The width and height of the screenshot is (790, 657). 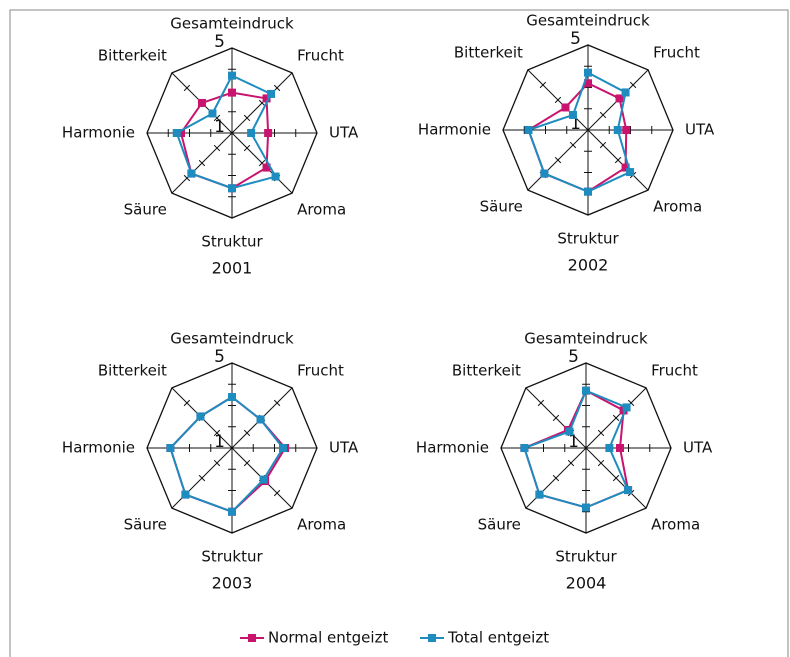 I want to click on chart-title: 2004, so click(x=586, y=583).